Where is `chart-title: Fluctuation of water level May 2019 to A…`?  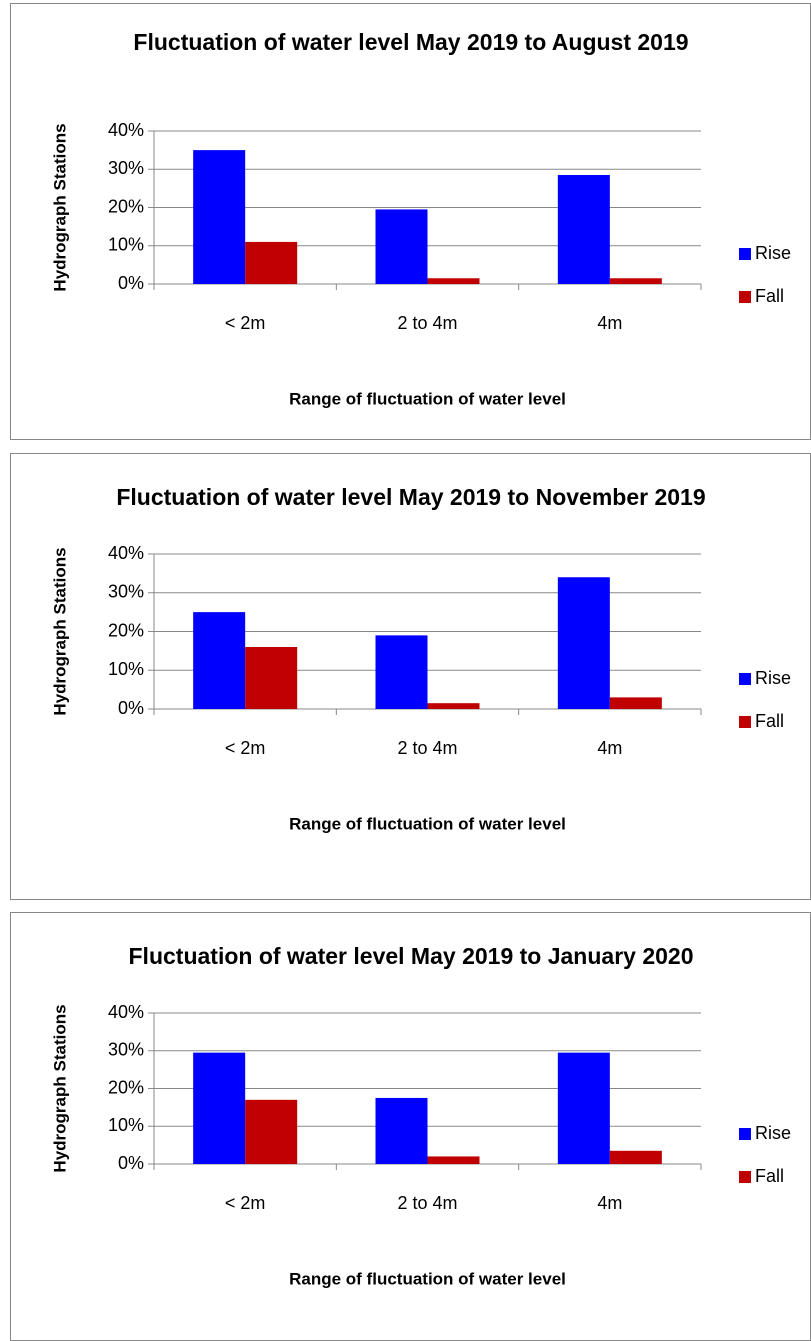
chart-title: Fluctuation of water level May 2019 to A… is located at coordinates (411, 42).